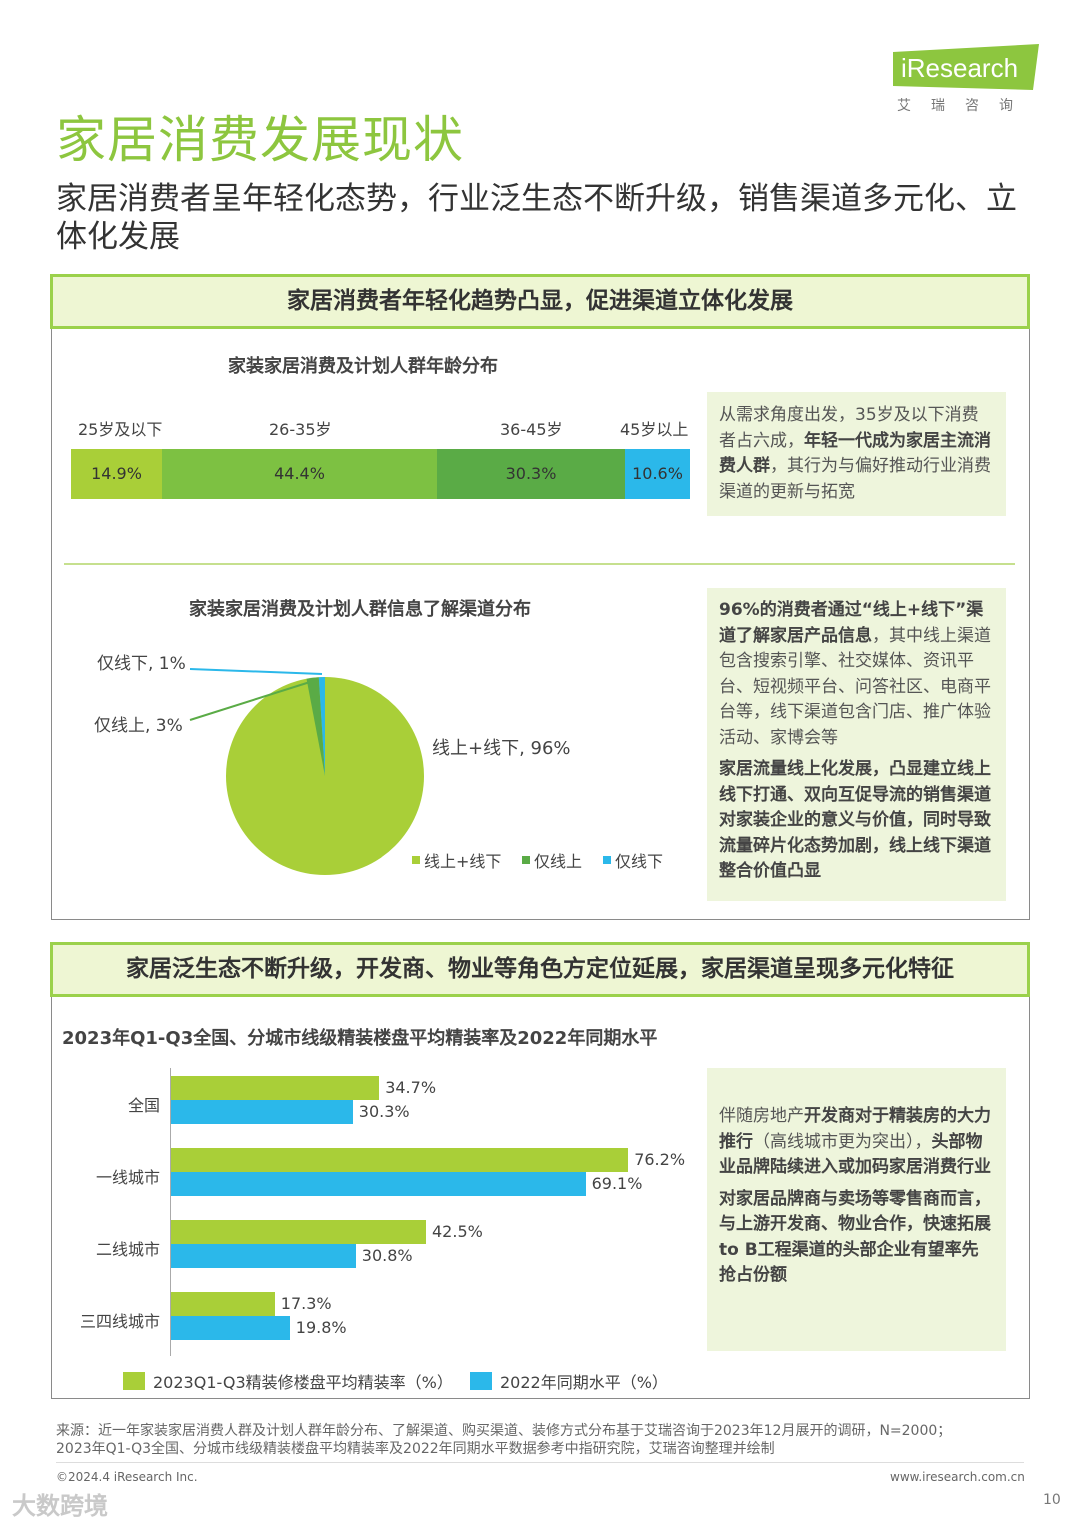 The width and height of the screenshot is (1080, 1526). What do you see at coordinates (855, 479) in the screenshot?
I see `age-note-t2: ，其行为与偏好推动行业消费渠道的更新与拓宽` at bounding box center [855, 479].